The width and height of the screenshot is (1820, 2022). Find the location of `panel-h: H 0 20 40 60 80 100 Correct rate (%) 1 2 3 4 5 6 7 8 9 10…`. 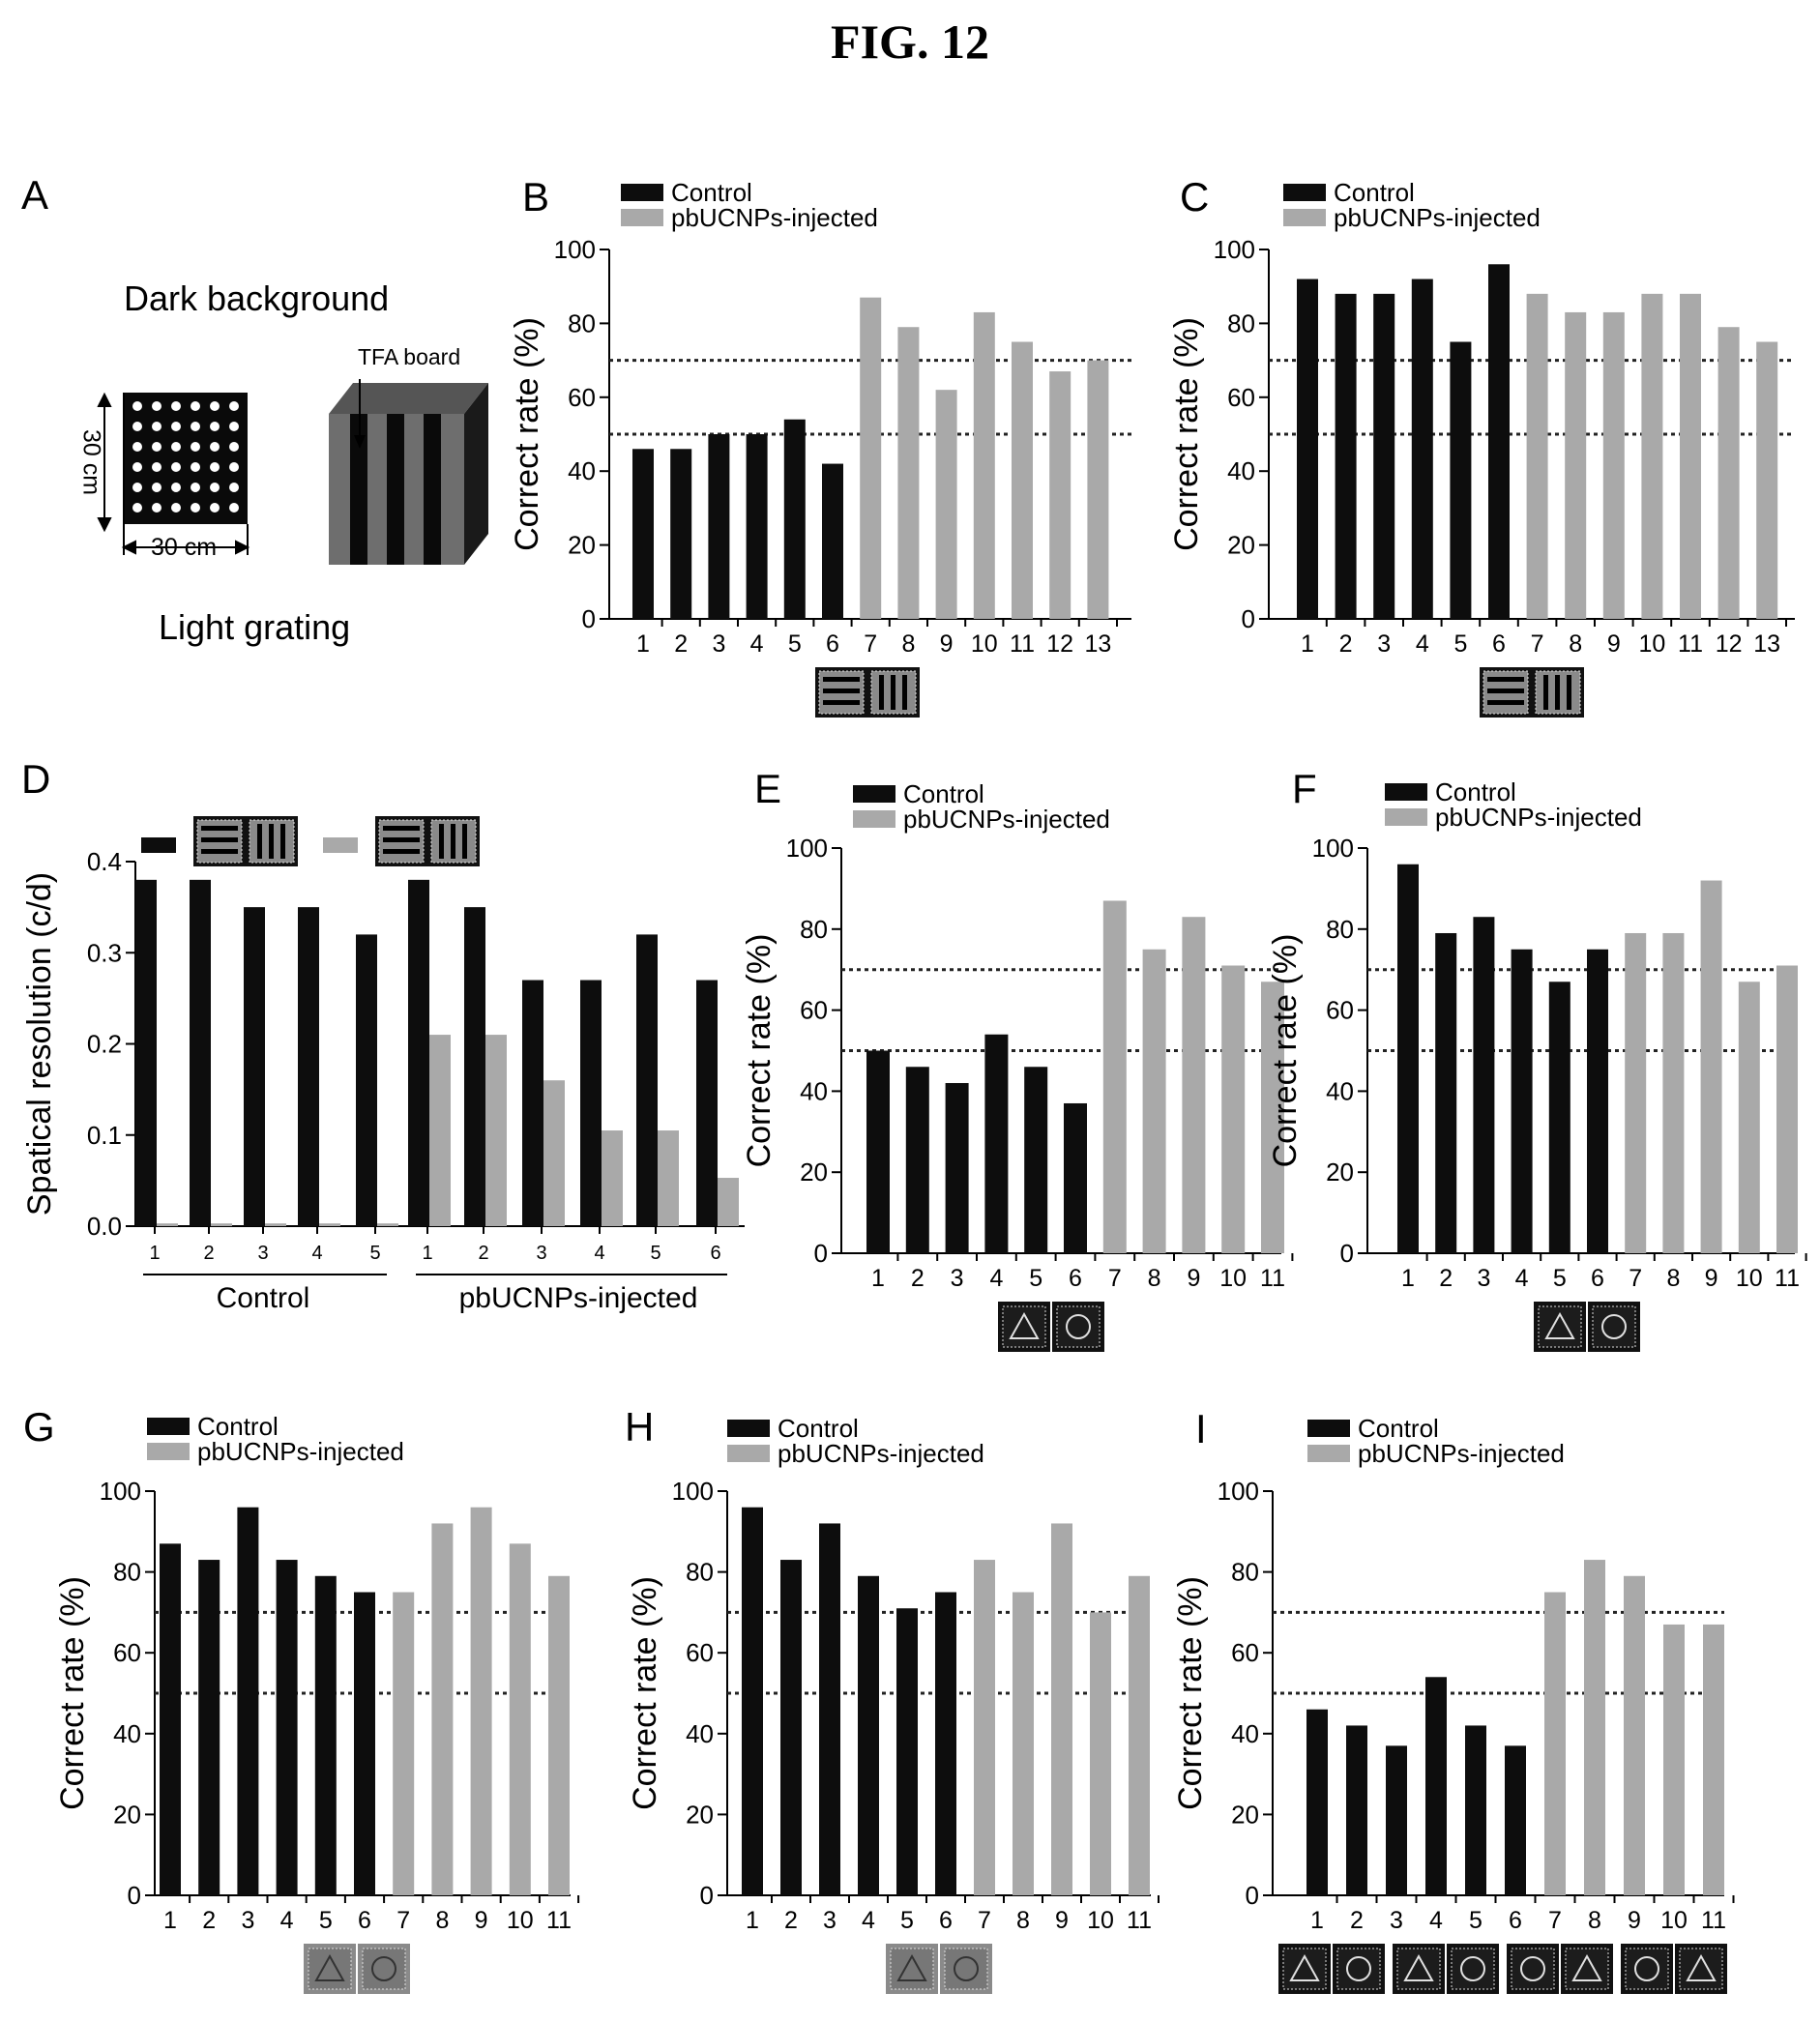

panel-h: H 0 20 40 60 80 100 Correct rate (%) 1 2 3 4 5 6 7 8 9 10… is located at coordinates (892, 1699).